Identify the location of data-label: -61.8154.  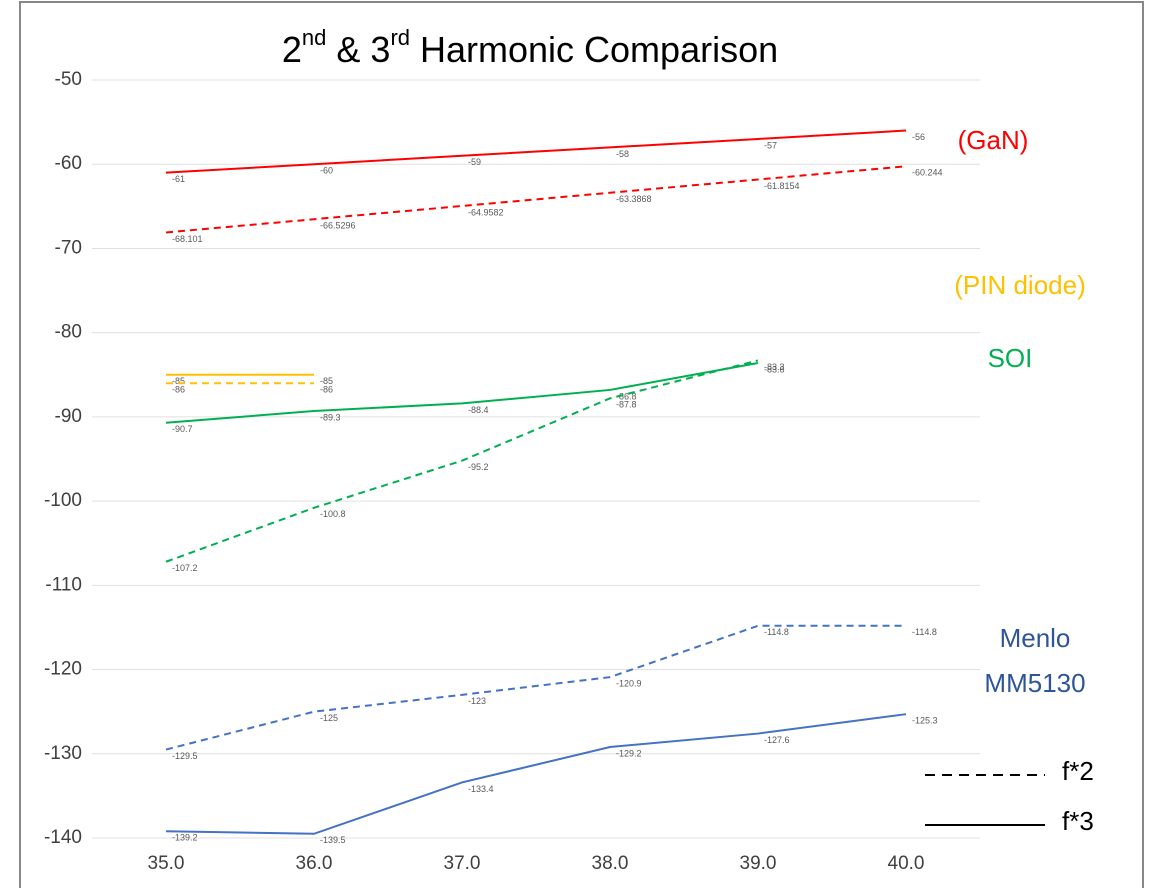
(782, 186).